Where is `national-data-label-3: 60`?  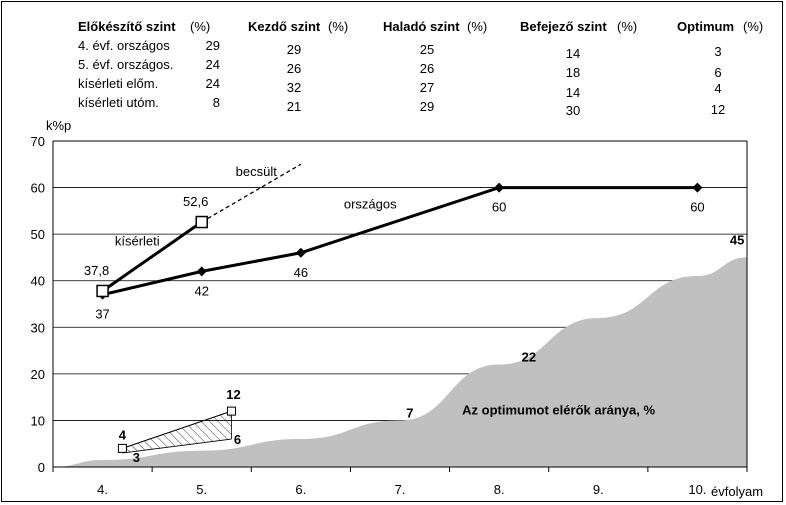
national-data-label-3: 60 is located at coordinates (499, 207).